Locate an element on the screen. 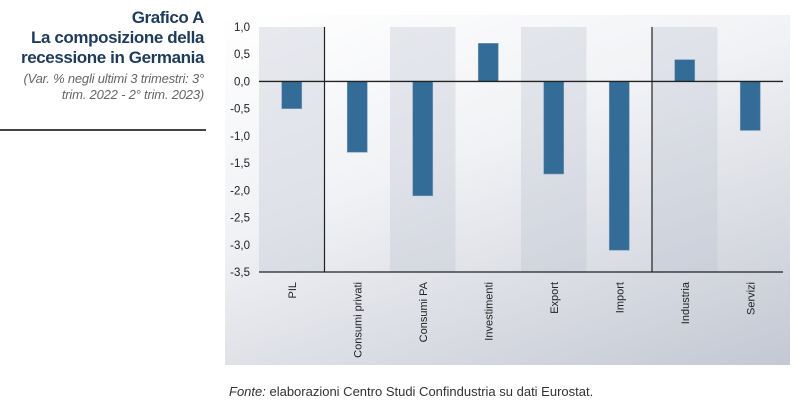  y-tick-label: -1,0 is located at coordinates (240, 137).